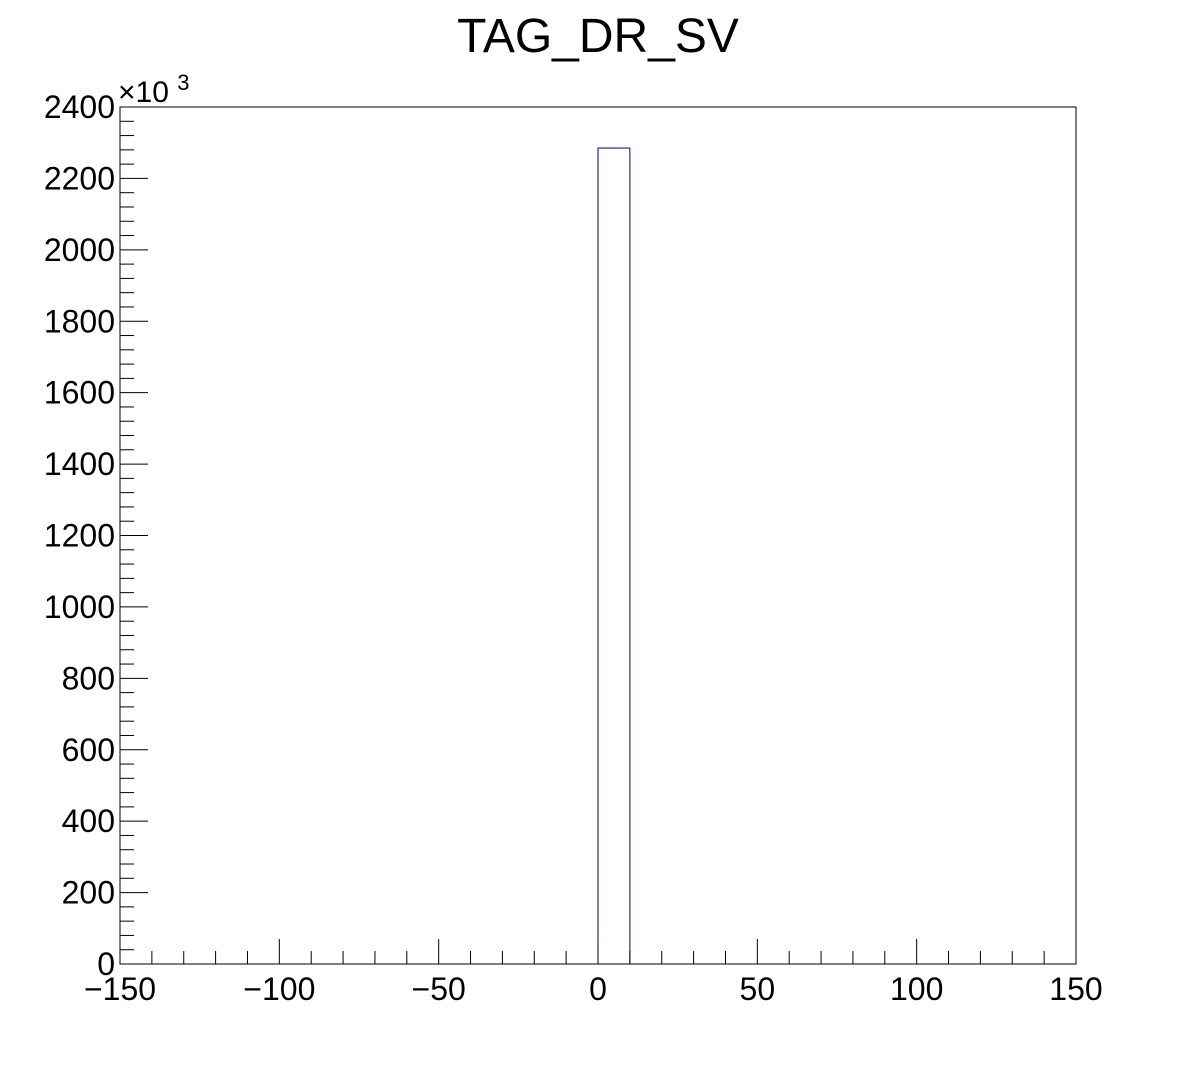 The height and width of the screenshot is (1072, 1196). I want to click on y-axis-exponent-label: ×10 3, so click(153, 89).